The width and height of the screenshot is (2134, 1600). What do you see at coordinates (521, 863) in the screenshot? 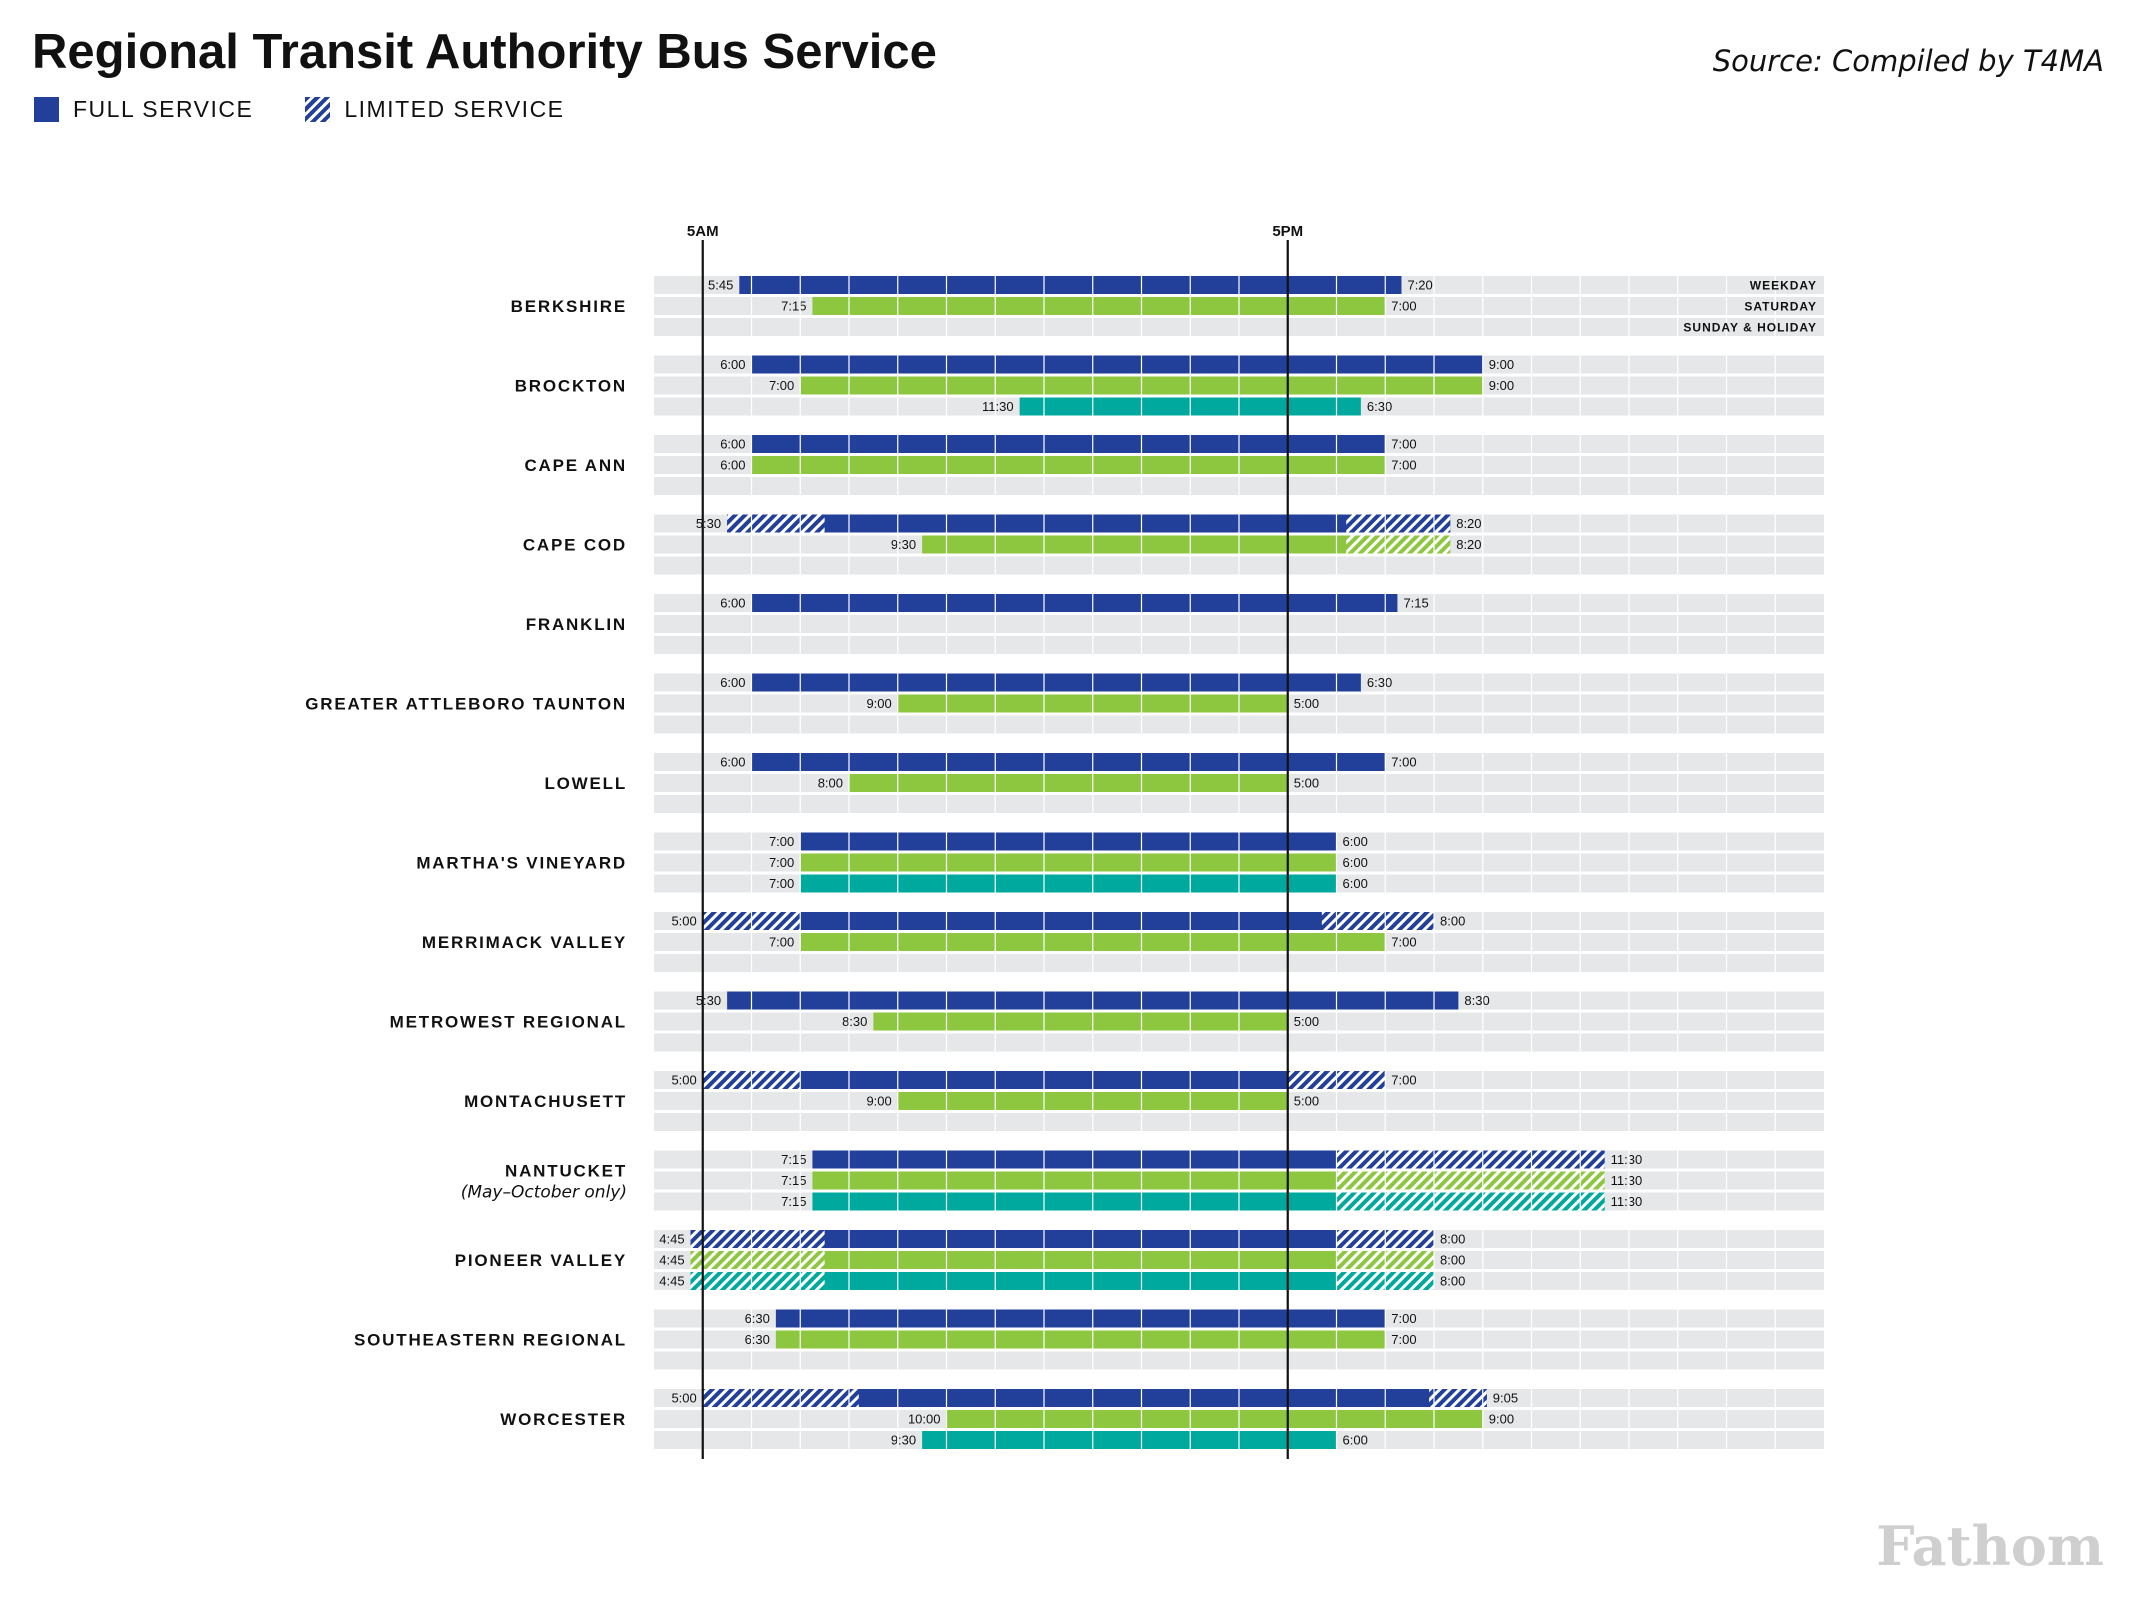
I see `agency-label: MARTHA'S VINEYARD` at bounding box center [521, 863].